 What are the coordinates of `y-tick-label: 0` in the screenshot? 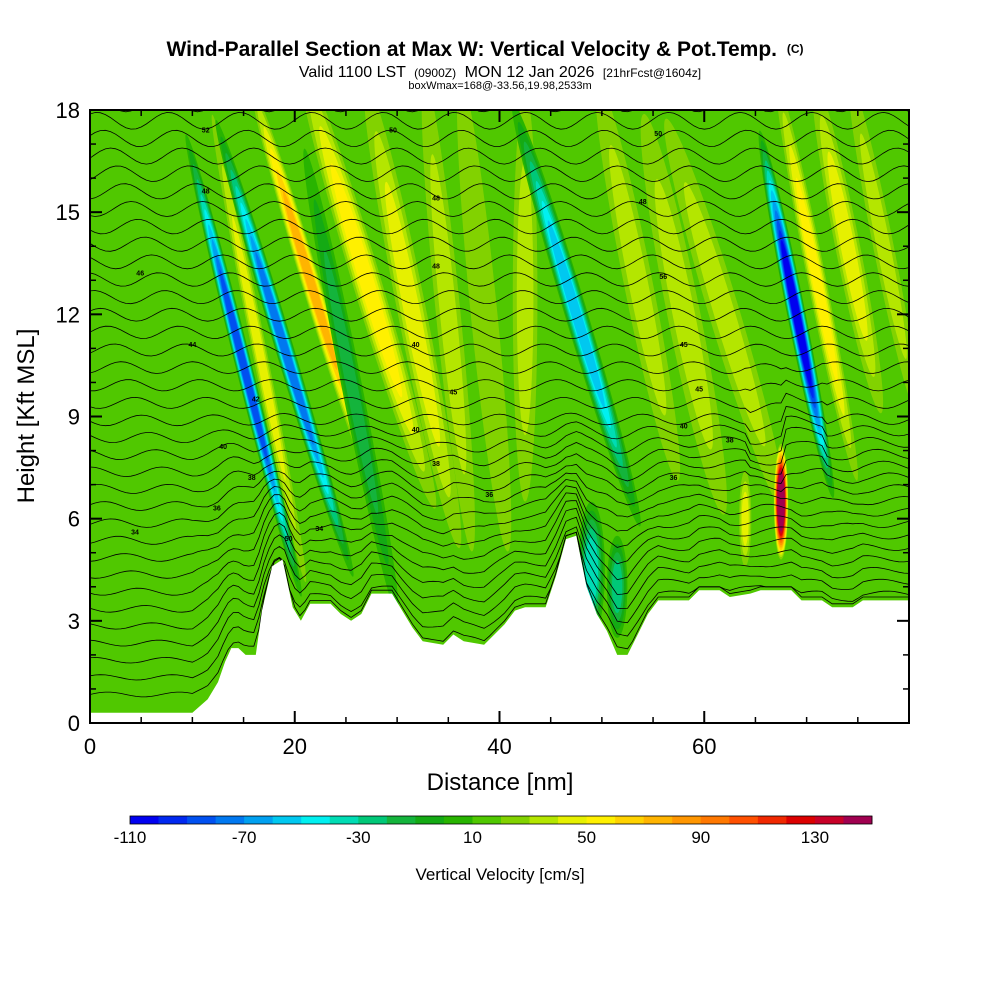 It's located at (74, 723).